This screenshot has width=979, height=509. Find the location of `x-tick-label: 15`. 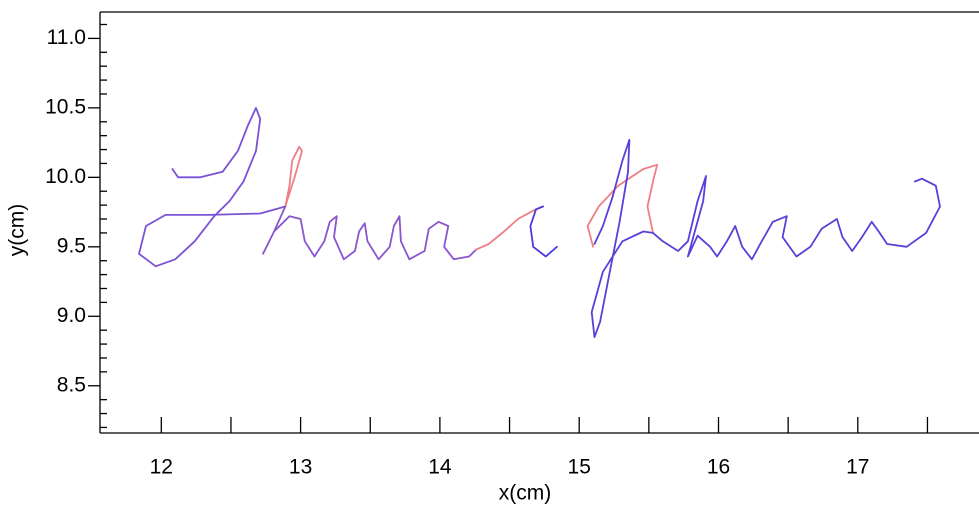

x-tick-label: 15 is located at coordinates (579, 467).